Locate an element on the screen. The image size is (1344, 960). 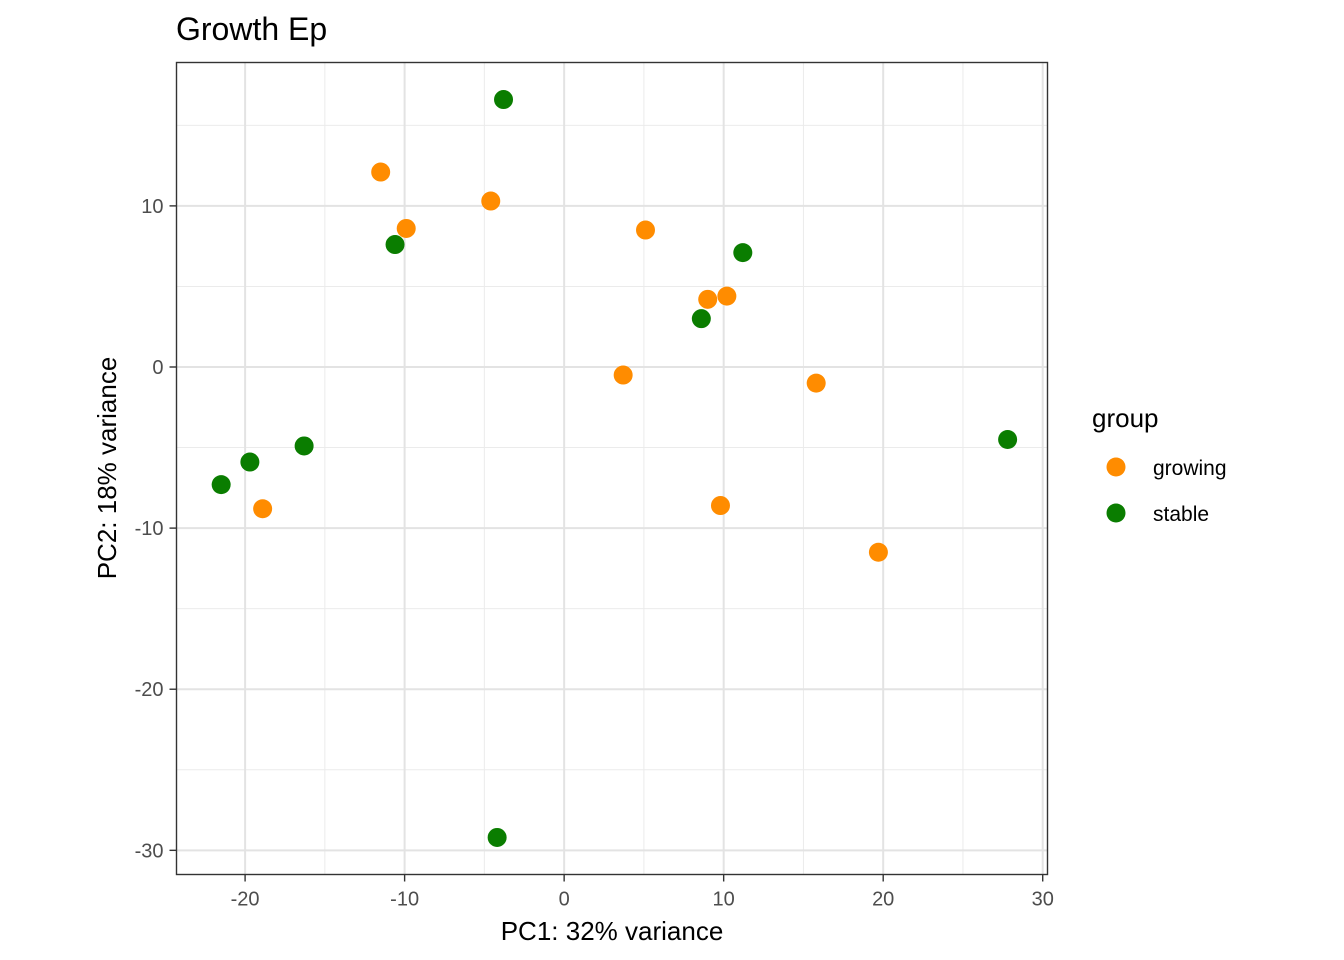
legend-key-stable is located at coordinates (1116, 513).